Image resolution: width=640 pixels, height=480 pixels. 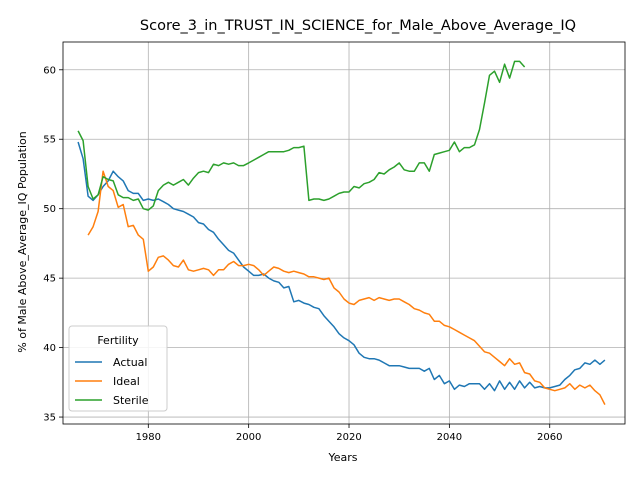 I want to click on legend: Fertility Actual Ideal Sterile, so click(x=118, y=368).